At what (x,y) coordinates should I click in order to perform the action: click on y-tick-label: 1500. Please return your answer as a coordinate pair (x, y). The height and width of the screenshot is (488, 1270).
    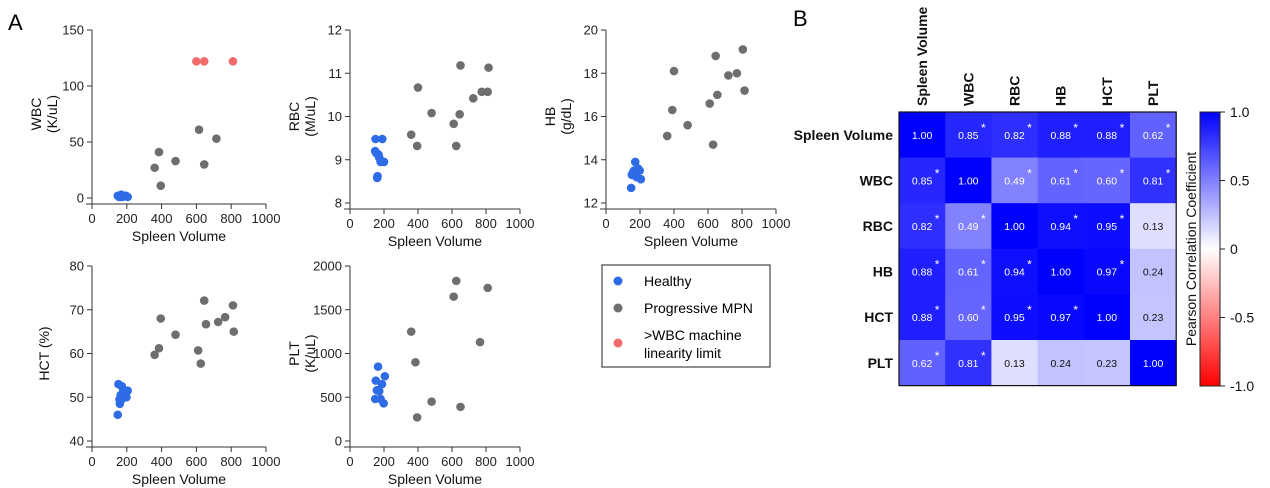
    Looking at the image, I should click on (327, 309).